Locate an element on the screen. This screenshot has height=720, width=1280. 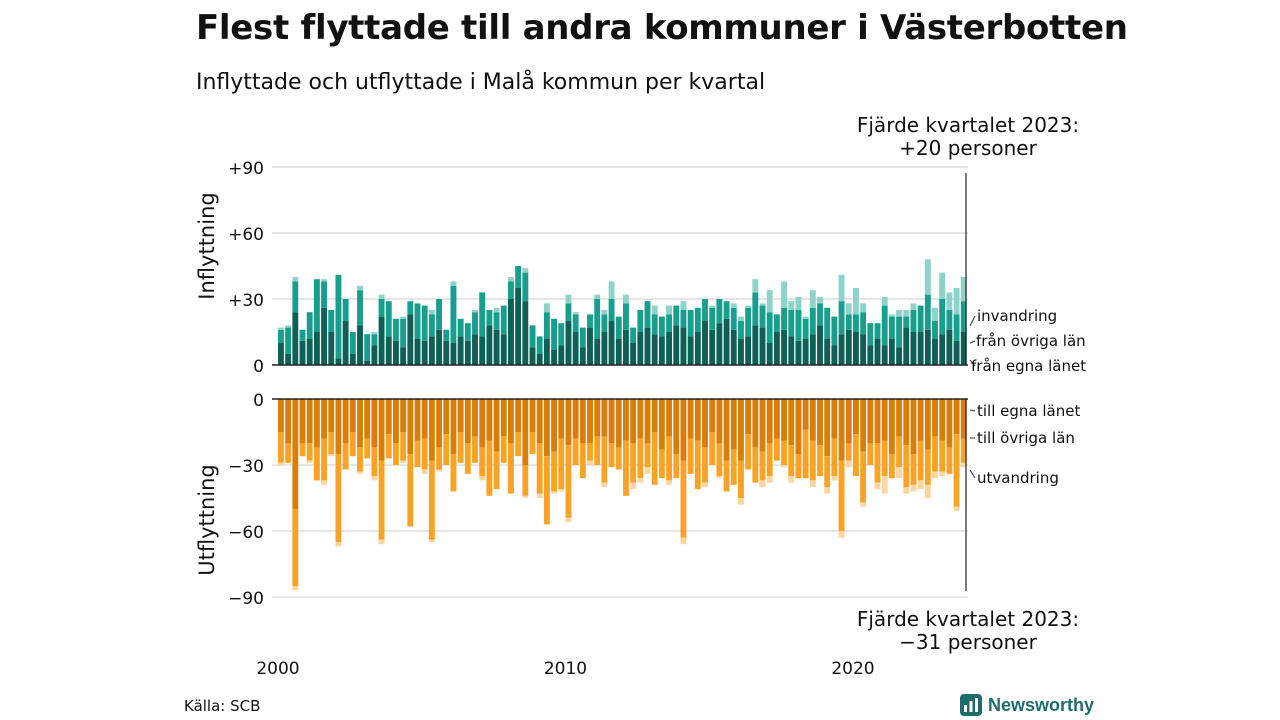
series-label-leader-bottom is located at coordinates (972, 474).